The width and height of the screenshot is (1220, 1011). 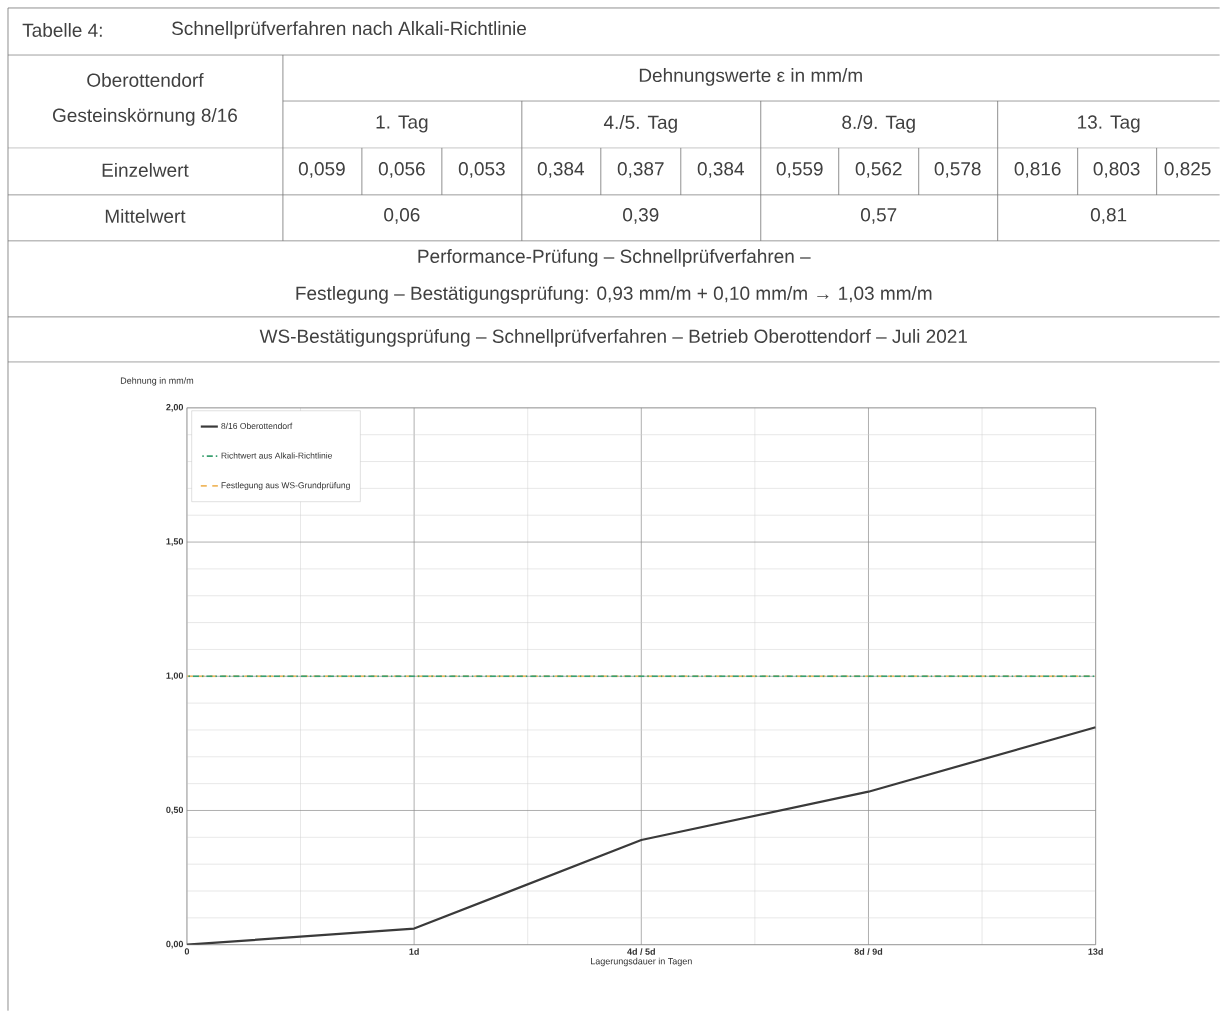 What do you see at coordinates (614, 295) in the screenshot?
I see `text: Festlegung – Bestätigungsprüfung: 0,93 mm/m + 0,10 mm/m → 1,03 mm/m` at bounding box center [614, 295].